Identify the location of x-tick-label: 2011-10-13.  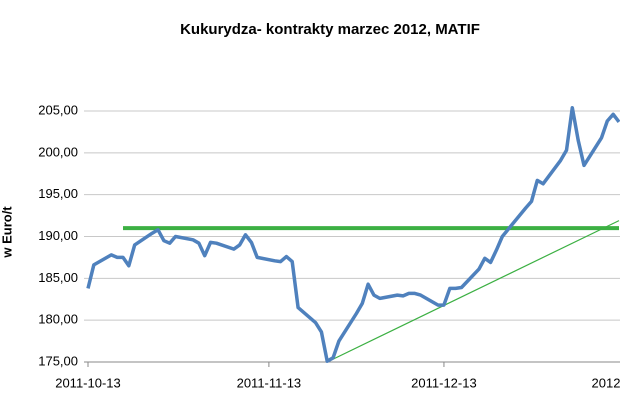
(88, 382).